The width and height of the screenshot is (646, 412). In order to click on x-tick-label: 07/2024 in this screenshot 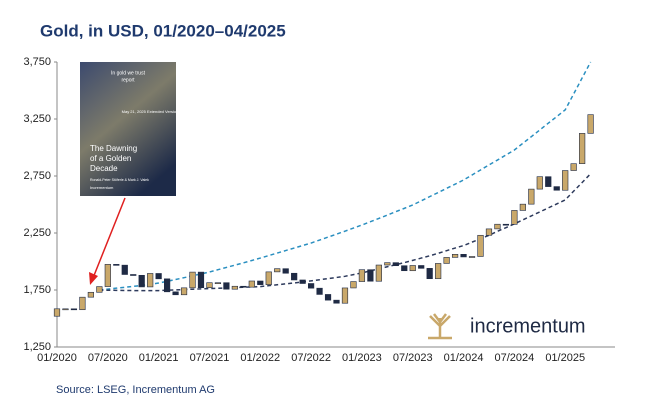, I will do `click(514, 358)`.